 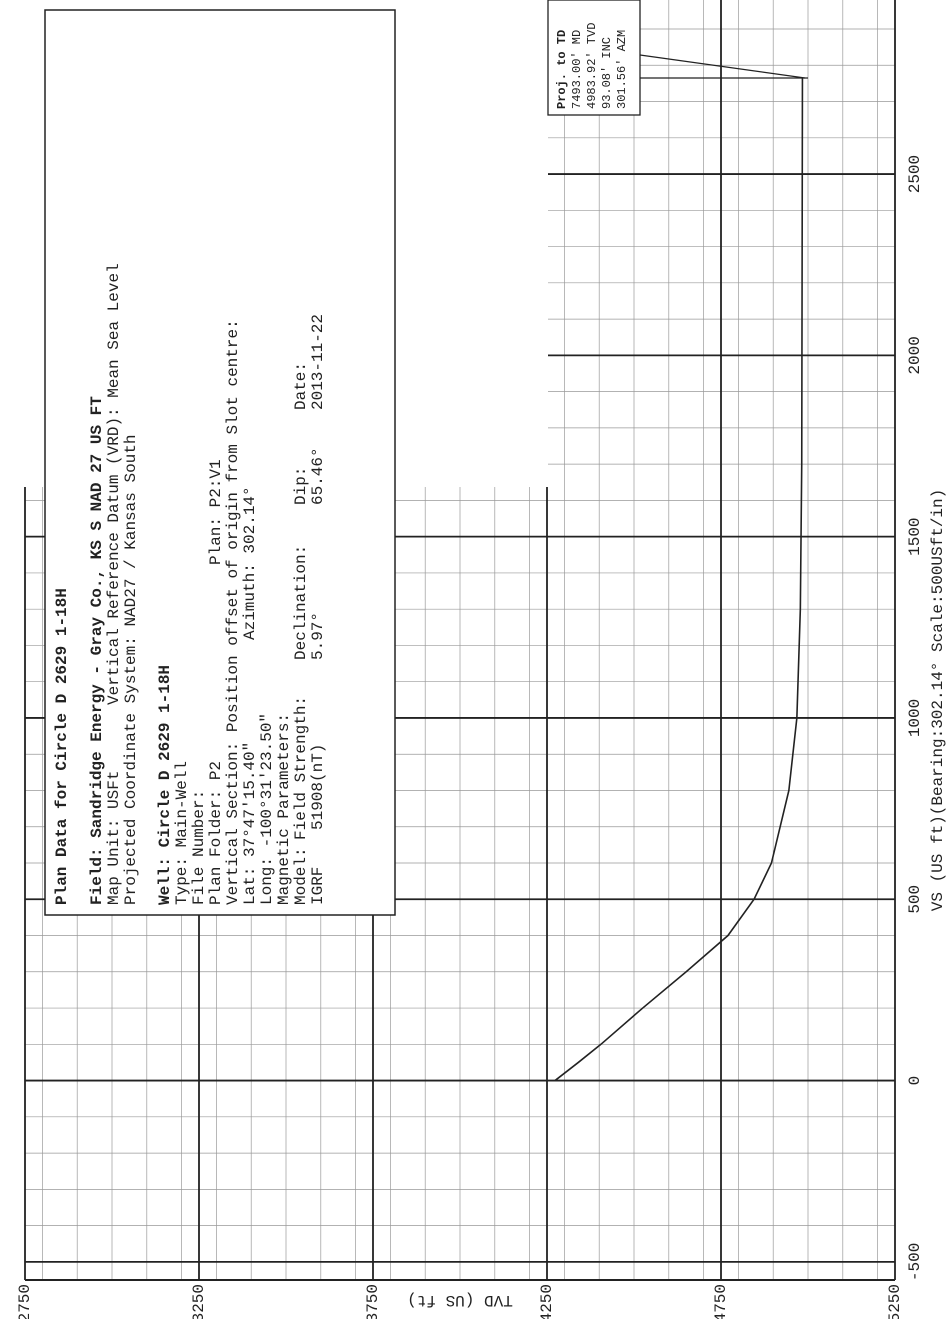 I want to click on y-tick-label: 4250, so click(x=547, y=1301).